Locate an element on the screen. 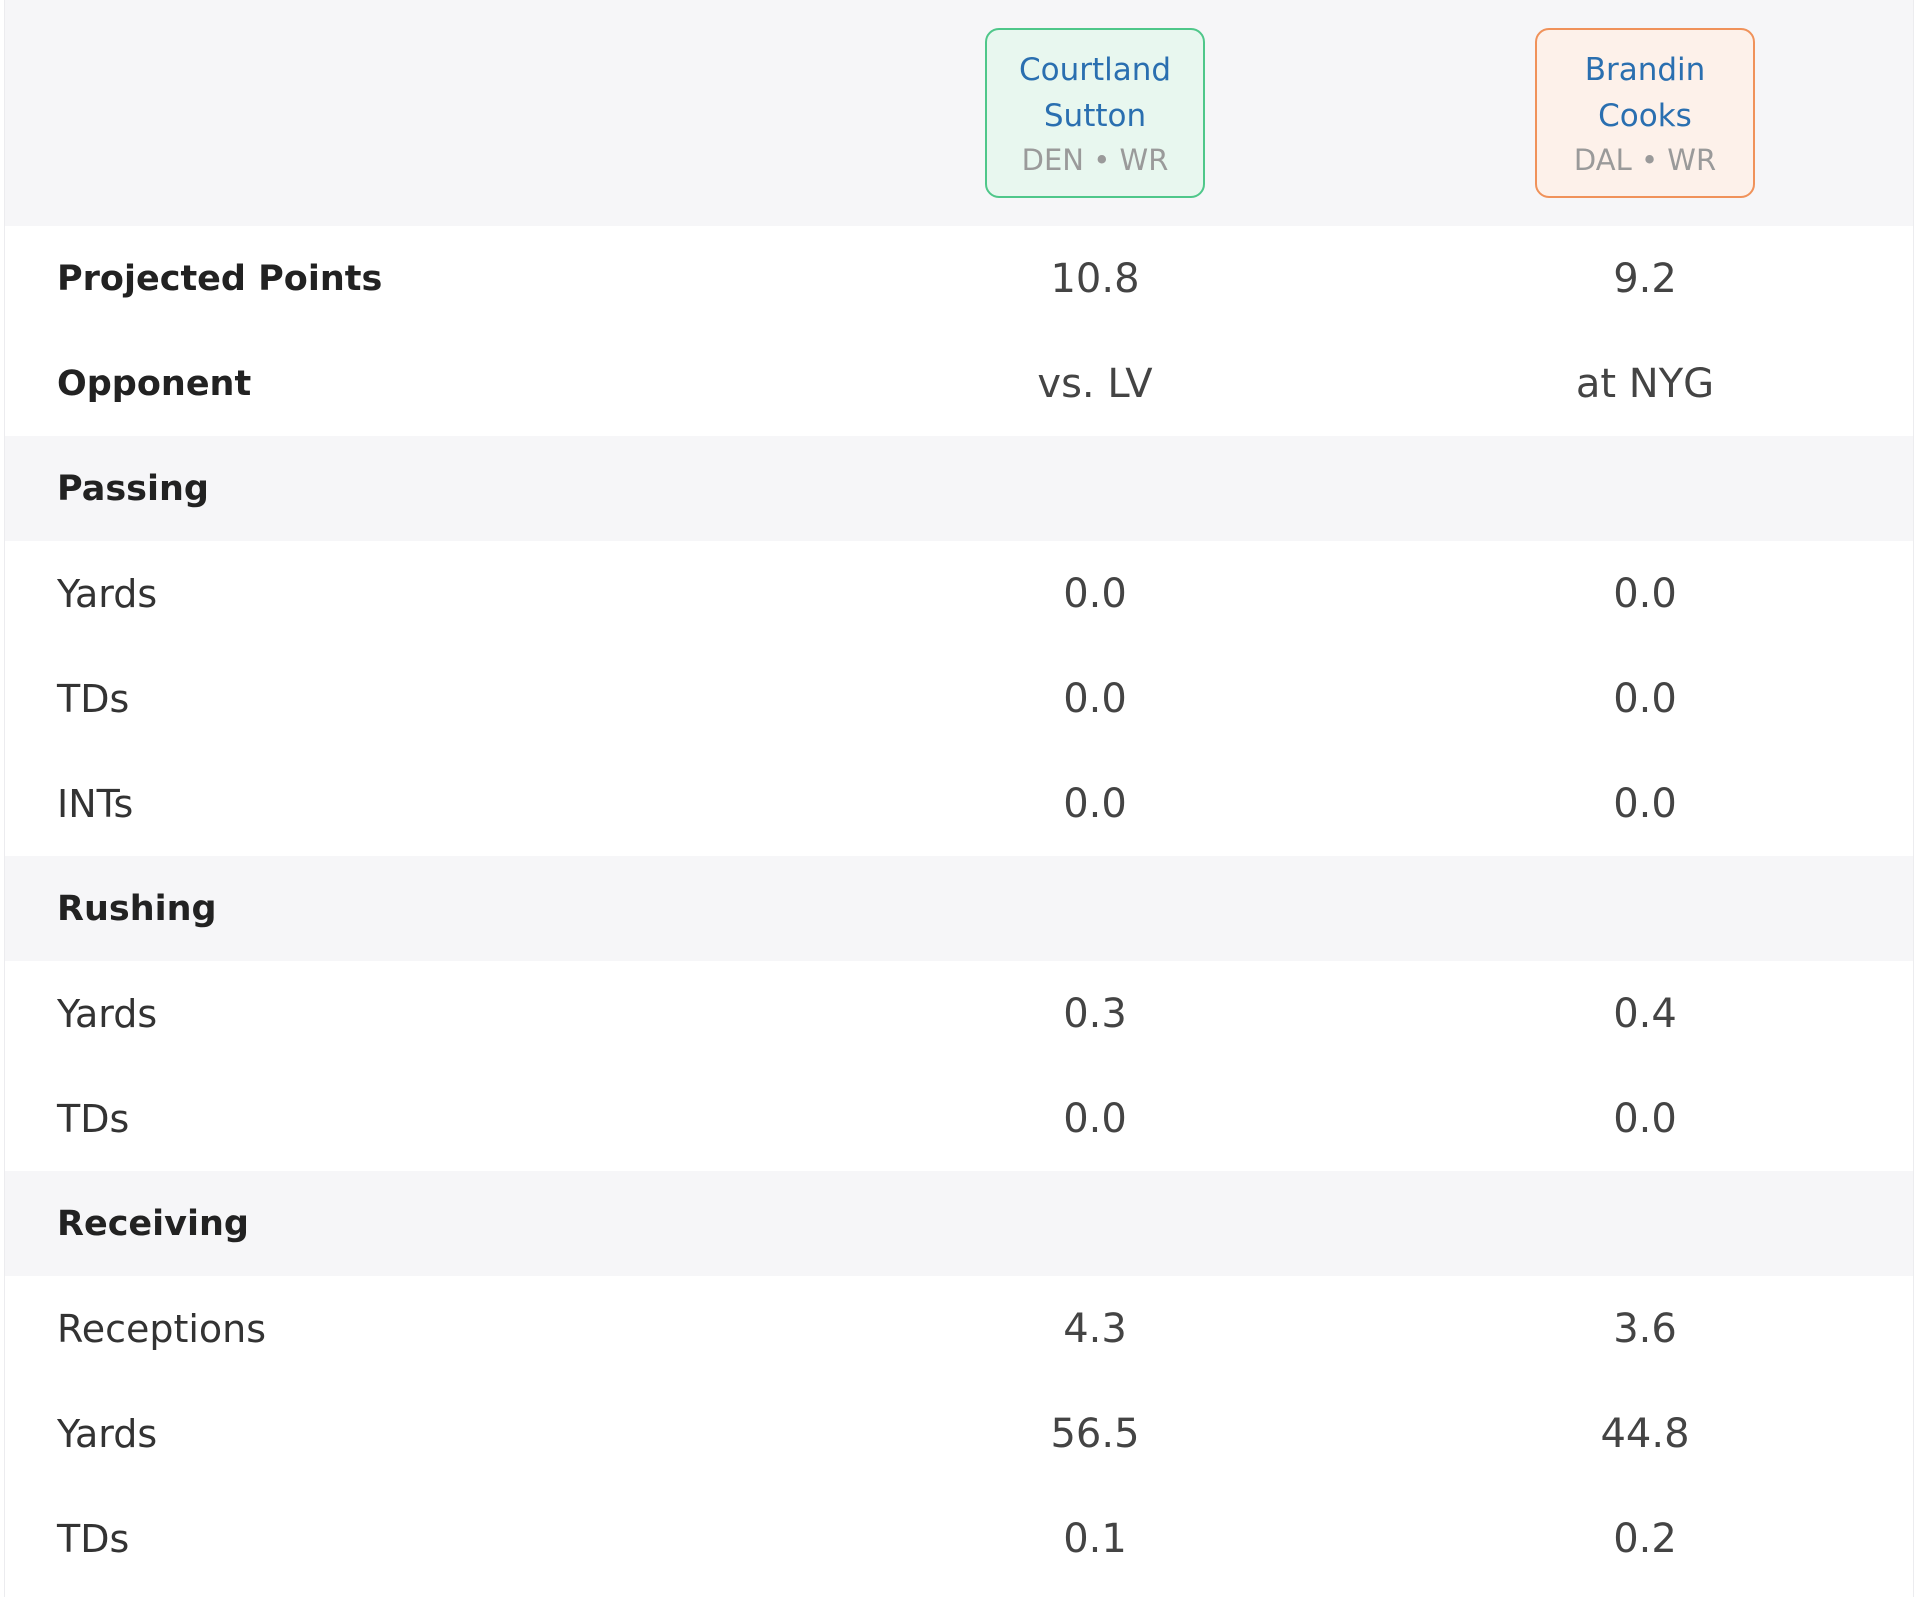 This screenshot has width=1920, height=1597. value-b: 0.4 is located at coordinates (1645, 1013).